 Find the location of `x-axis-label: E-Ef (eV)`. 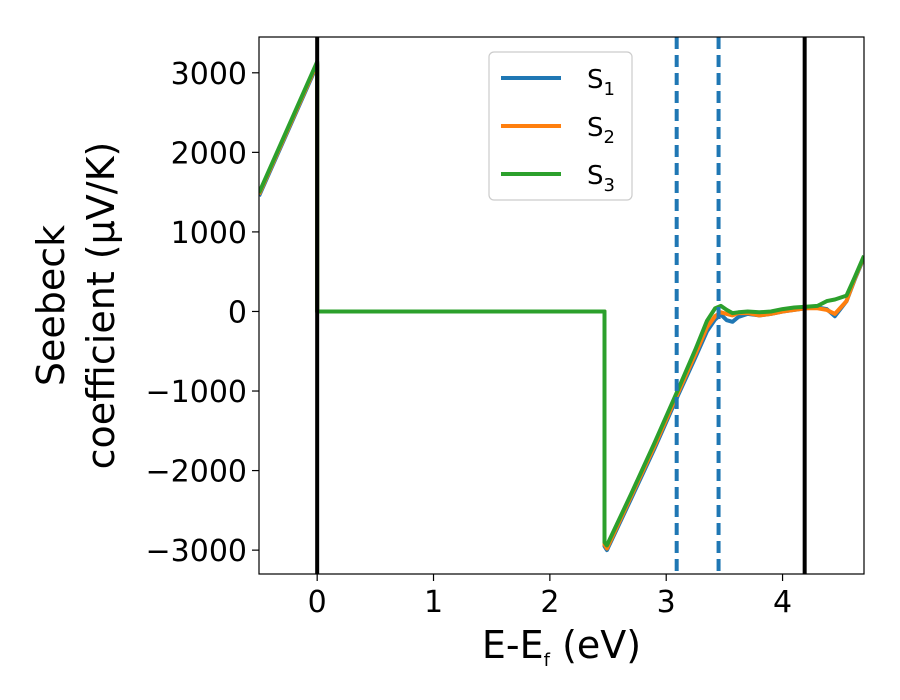

x-axis-label: E-Ef (eV) is located at coordinates (561, 647).